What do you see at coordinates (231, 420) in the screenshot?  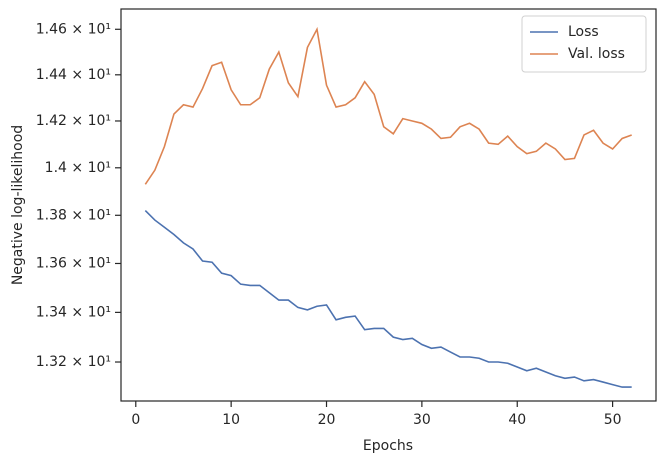 I see `x-tick-label: 10` at bounding box center [231, 420].